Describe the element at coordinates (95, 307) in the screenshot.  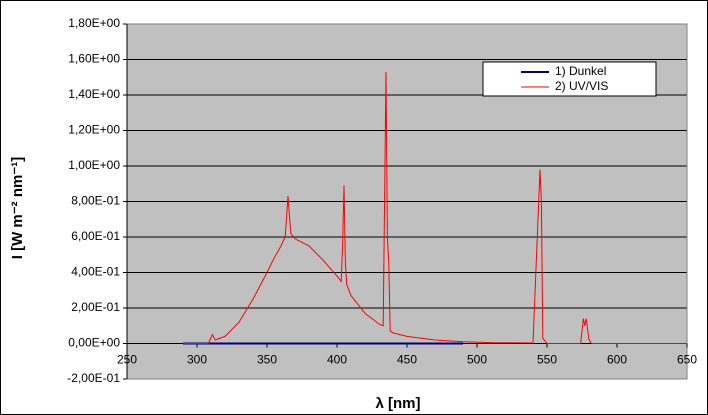
I see `y-tick-label: 2,00E-01` at that location.